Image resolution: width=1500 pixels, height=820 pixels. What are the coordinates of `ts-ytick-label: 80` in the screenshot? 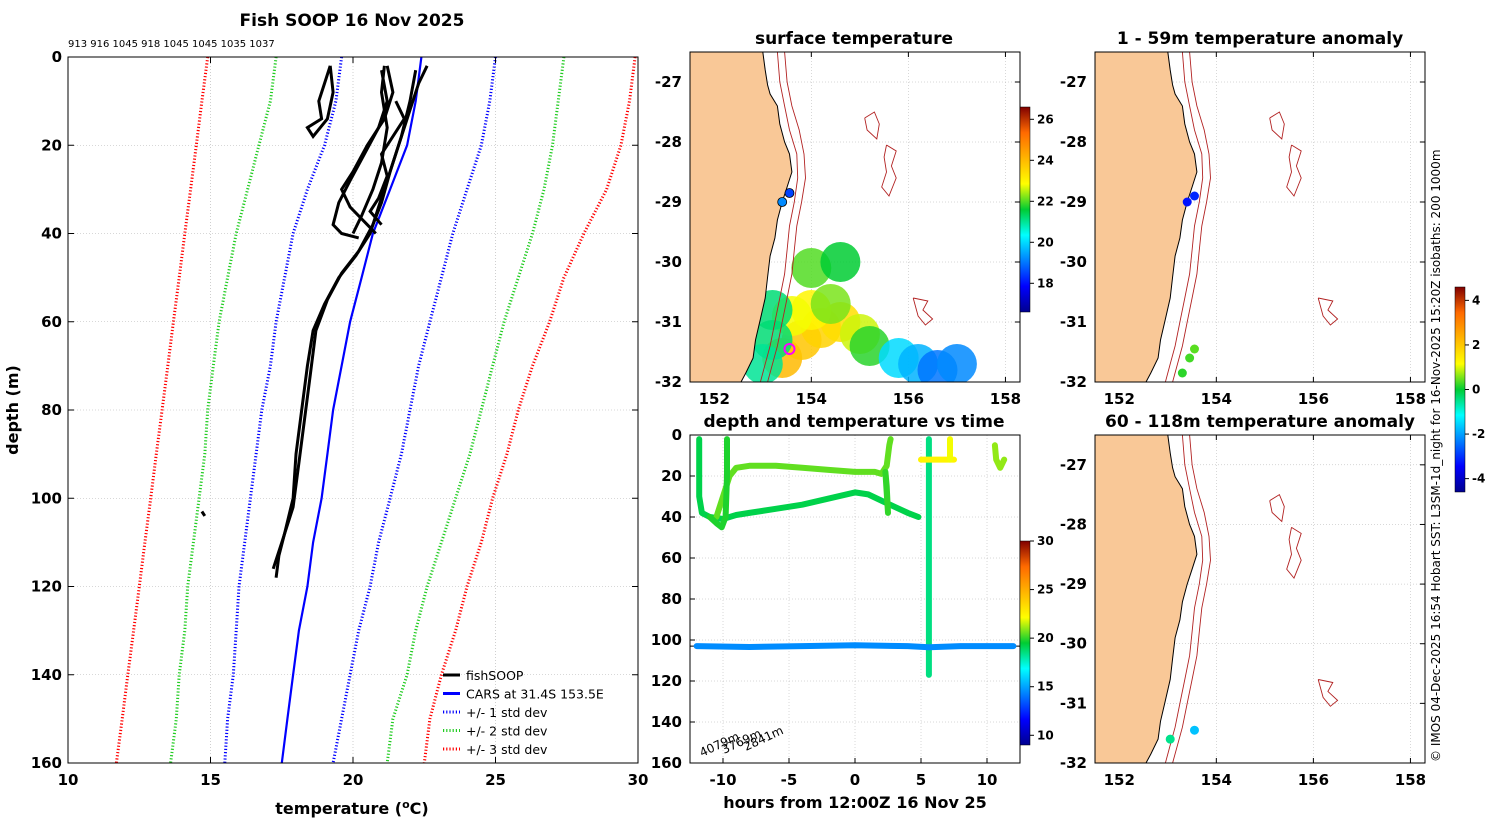 It's located at (671, 599).